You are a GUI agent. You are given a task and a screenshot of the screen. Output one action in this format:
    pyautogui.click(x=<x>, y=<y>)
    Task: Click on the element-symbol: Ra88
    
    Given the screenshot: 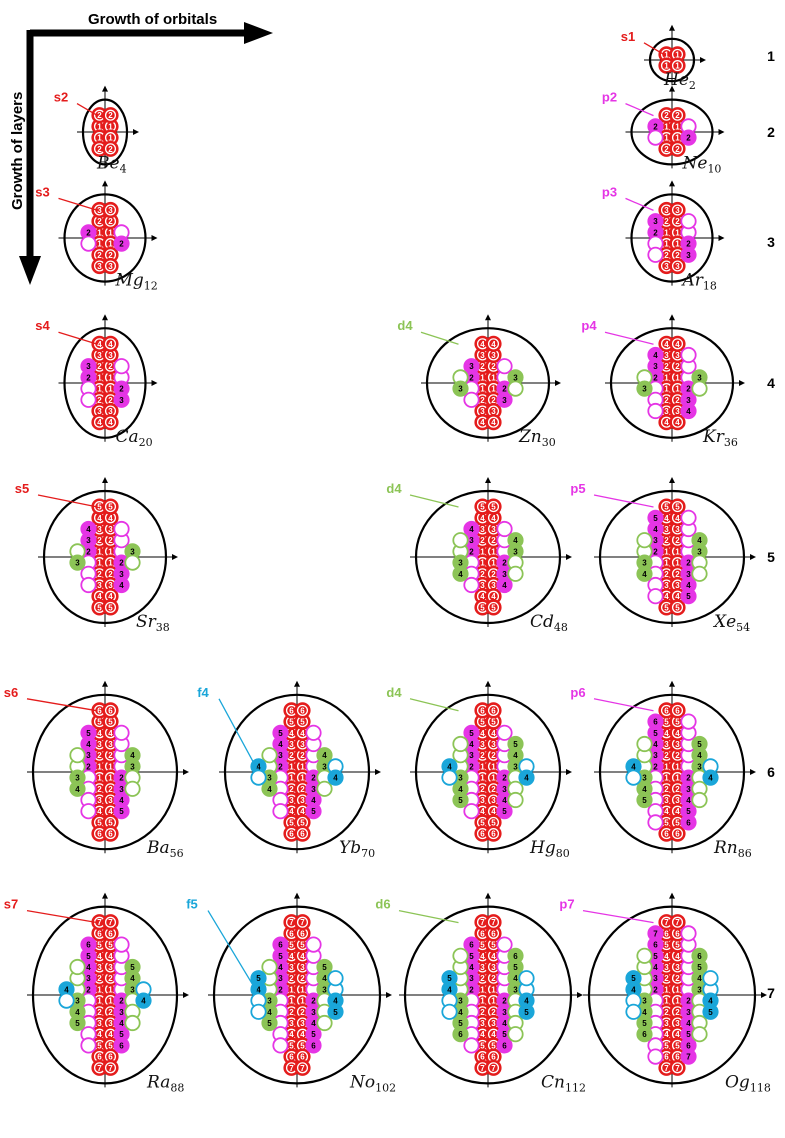 What is the action you would take?
    pyautogui.click(x=165, y=1083)
    